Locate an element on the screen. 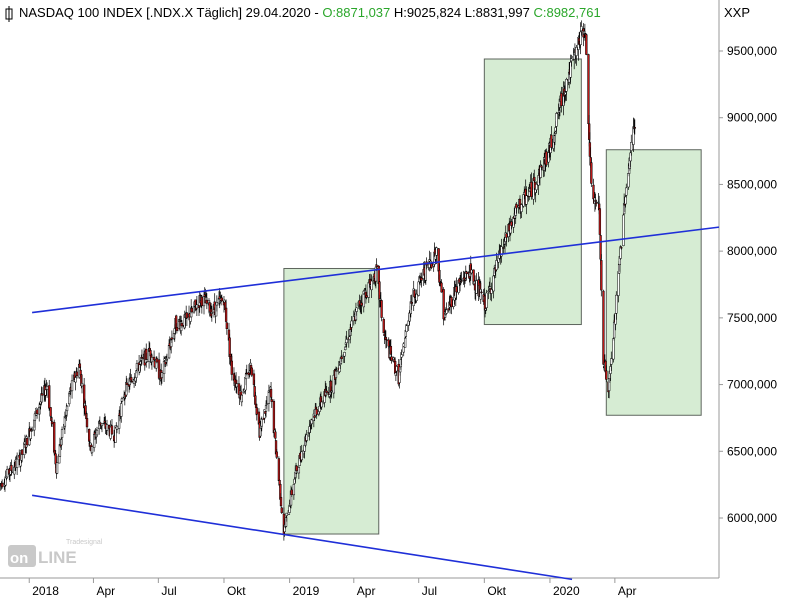 The image size is (800, 600). tradesignal-online-logo: on LINE Tradesignal is located at coordinates (55, 553).